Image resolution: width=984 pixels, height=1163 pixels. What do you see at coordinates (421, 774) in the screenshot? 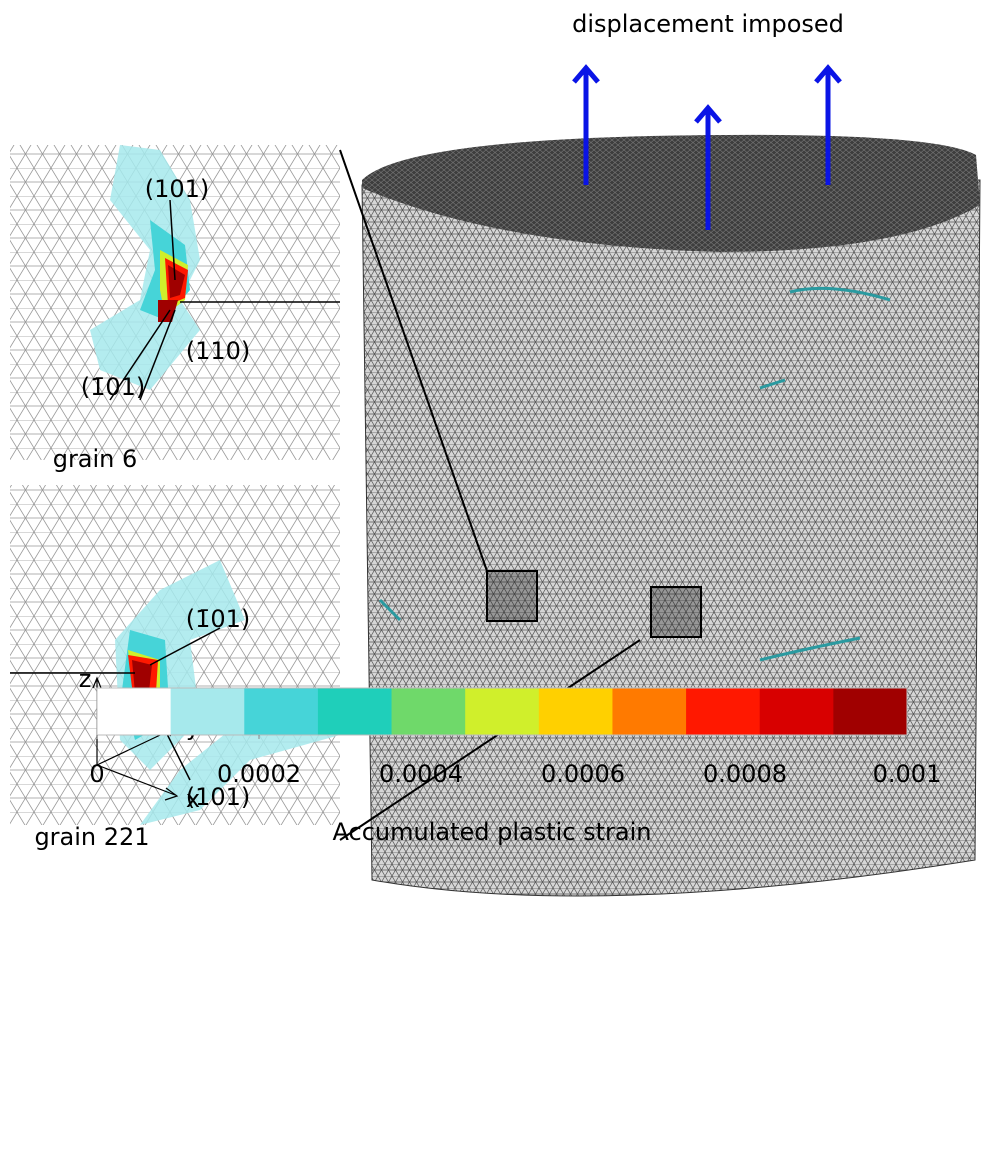
I see `tick-label: 0.0004` at bounding box center [421, 774].